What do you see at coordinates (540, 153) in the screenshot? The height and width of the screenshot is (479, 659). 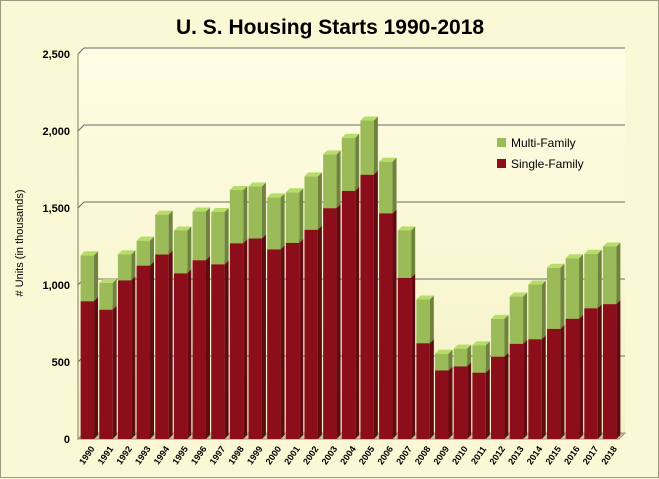 I see `legend: Multi-Family Single-Family` at bounding box center [540, 153].